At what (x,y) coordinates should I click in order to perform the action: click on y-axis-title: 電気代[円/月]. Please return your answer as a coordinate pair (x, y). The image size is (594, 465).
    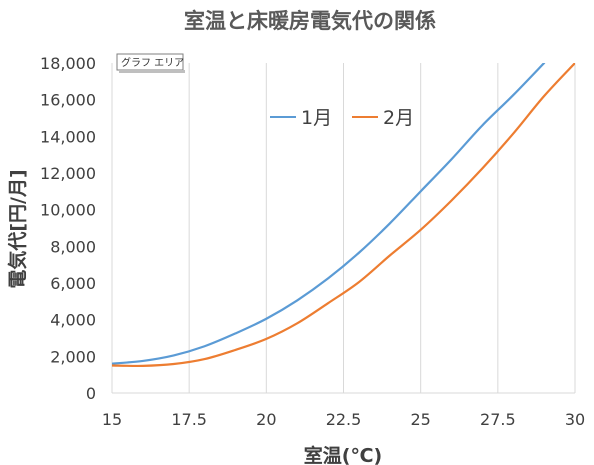
    Looking at the image, I should click on (17, 228).